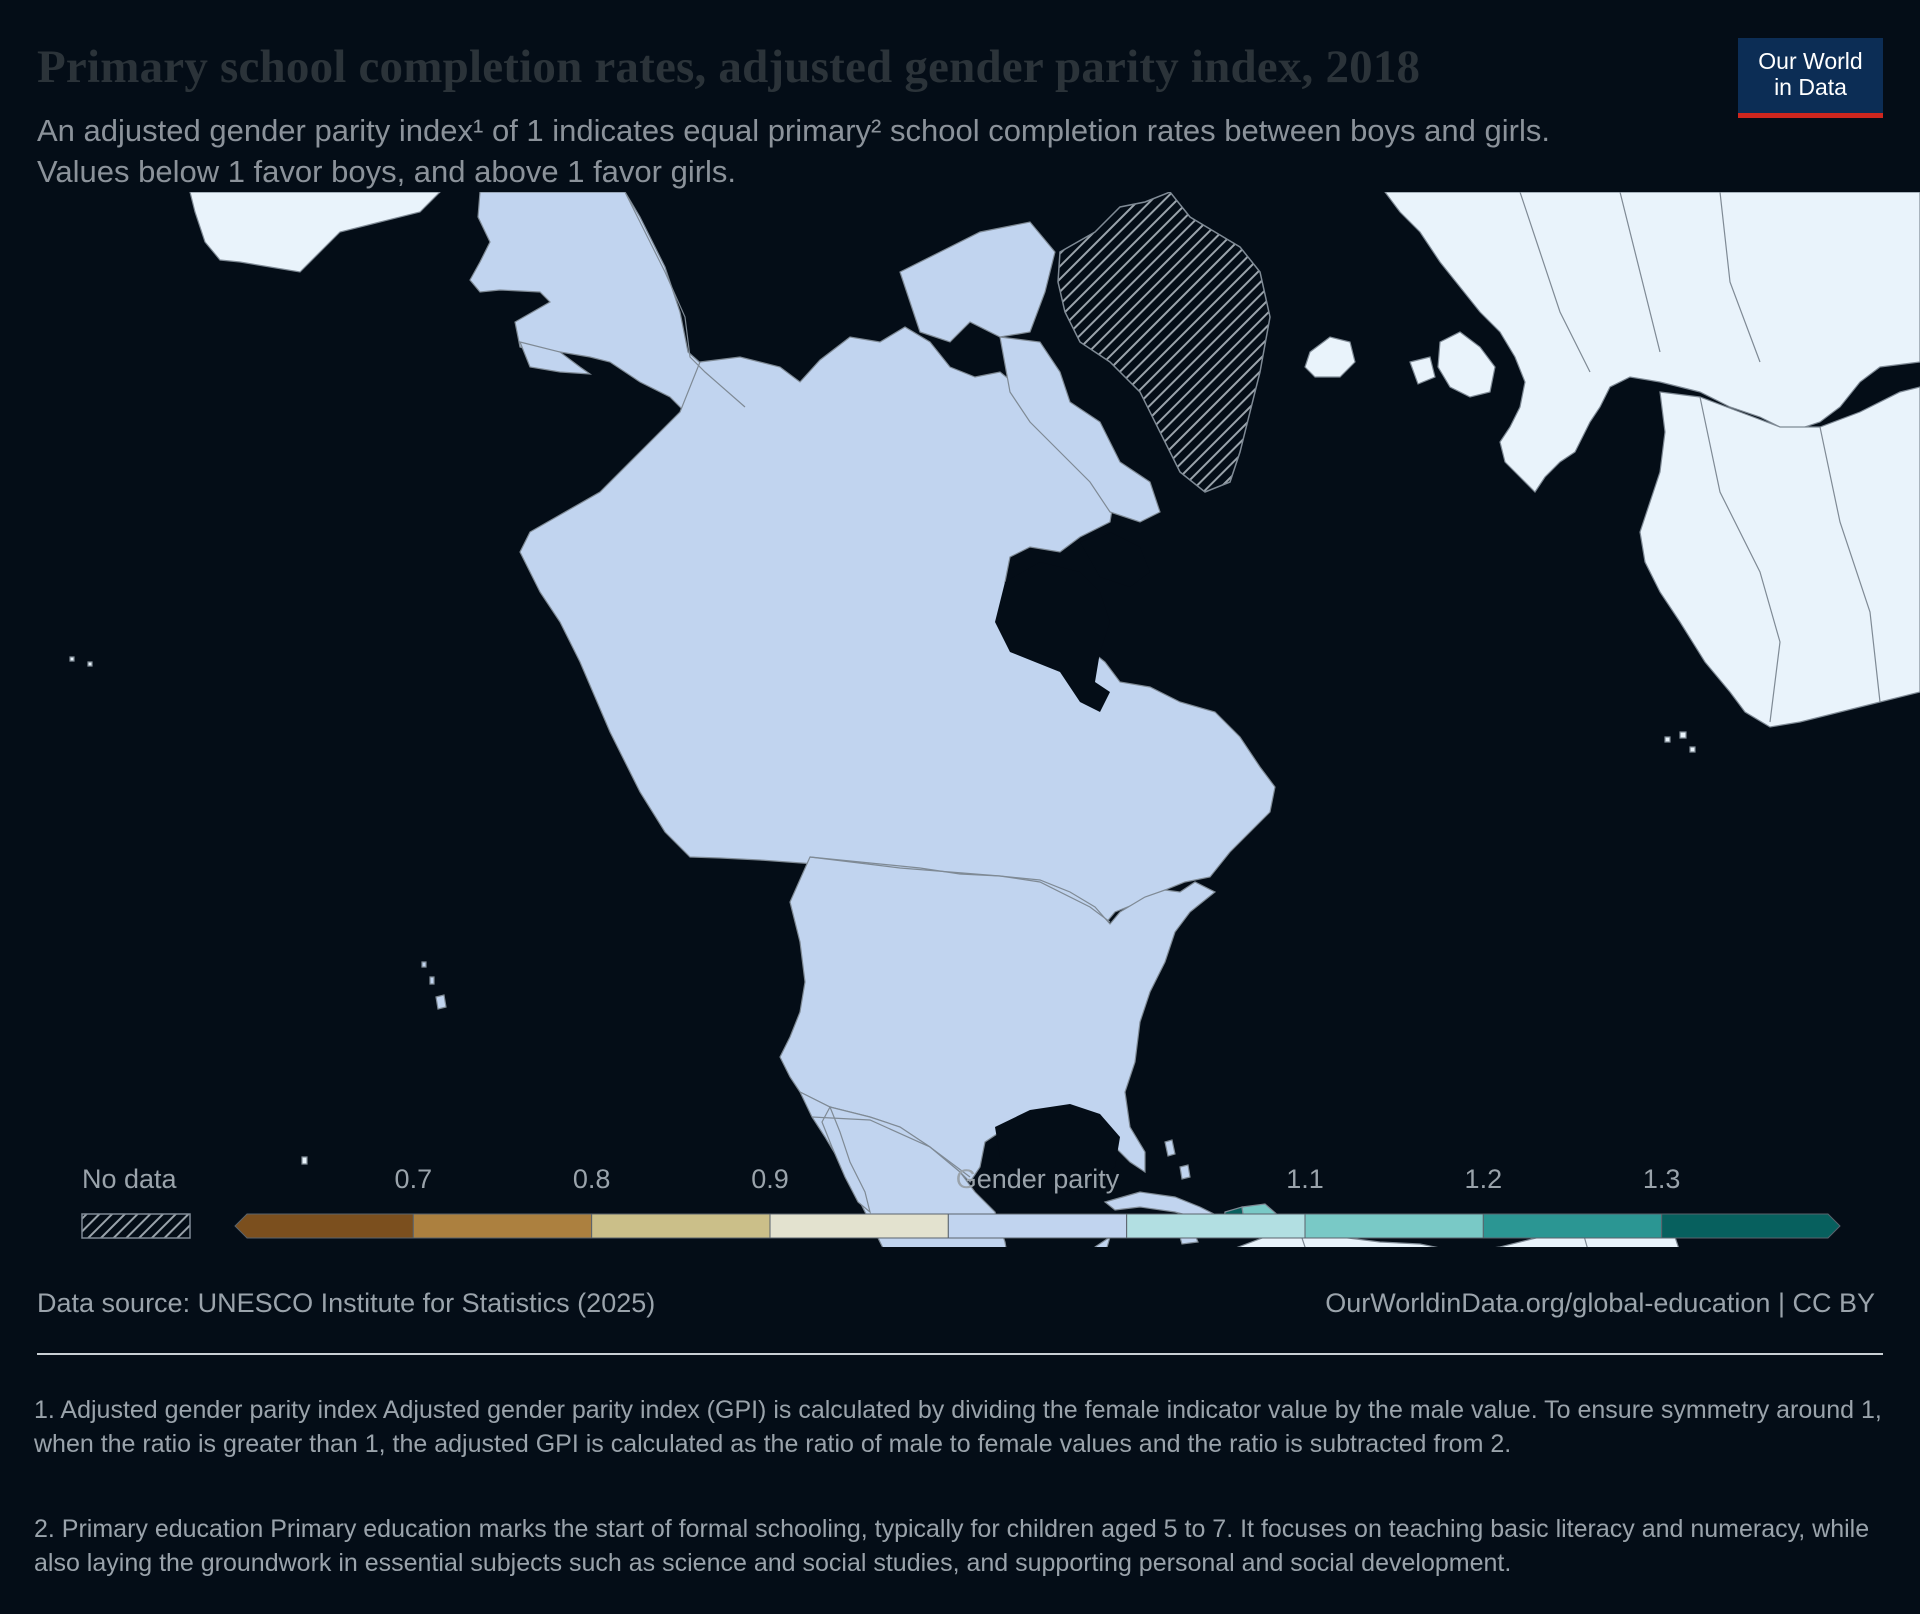 The height and width of the screenshot is (1614, 1920). Describe the element at coordinates (1652, 342) in the screenshot. I see `map-region-europe` at that location.